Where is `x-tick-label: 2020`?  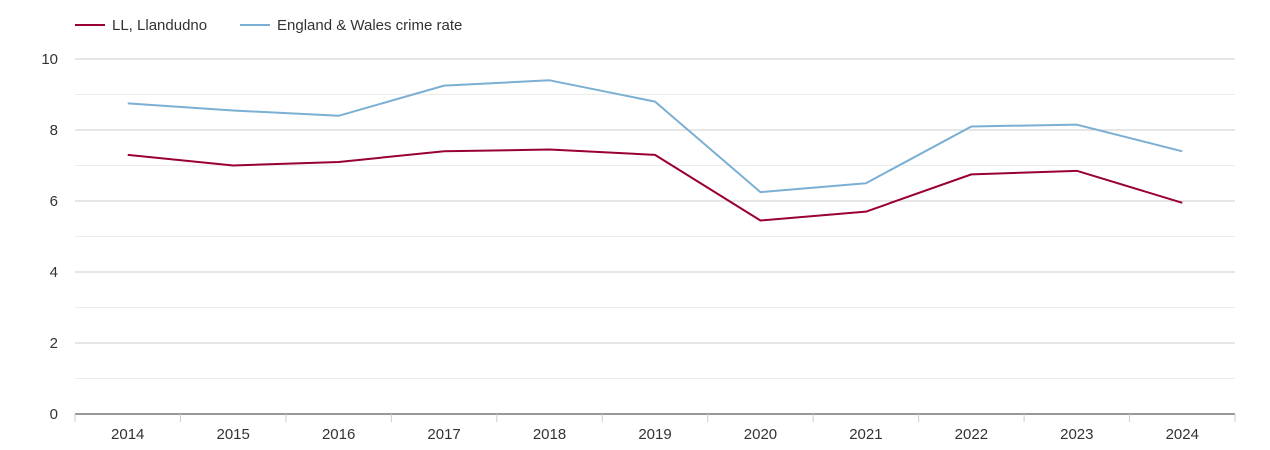 x-tick-label: 2020 is located at coordinates (760, 434).